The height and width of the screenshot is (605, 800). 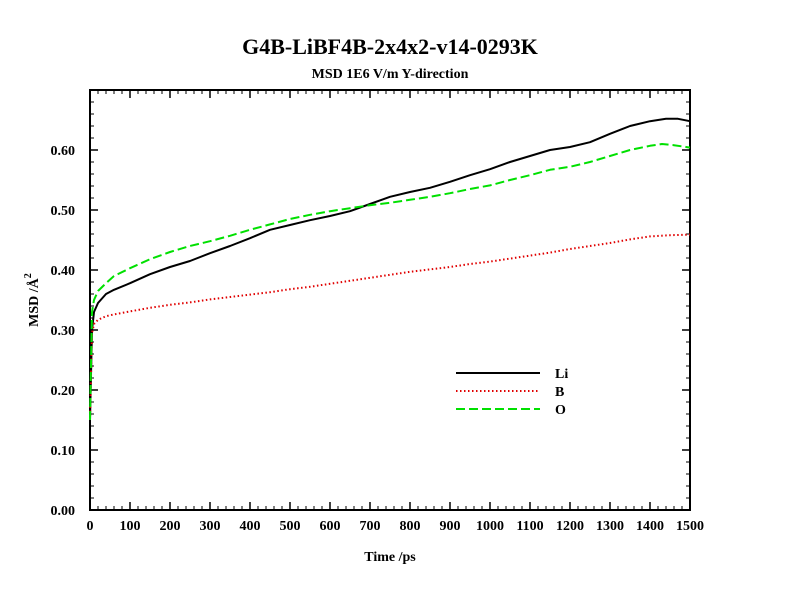 What do you see at coordinates (650, 526) in the screenshot?
I see `x-tick-label: 1400` at bounding box center [650, 526].